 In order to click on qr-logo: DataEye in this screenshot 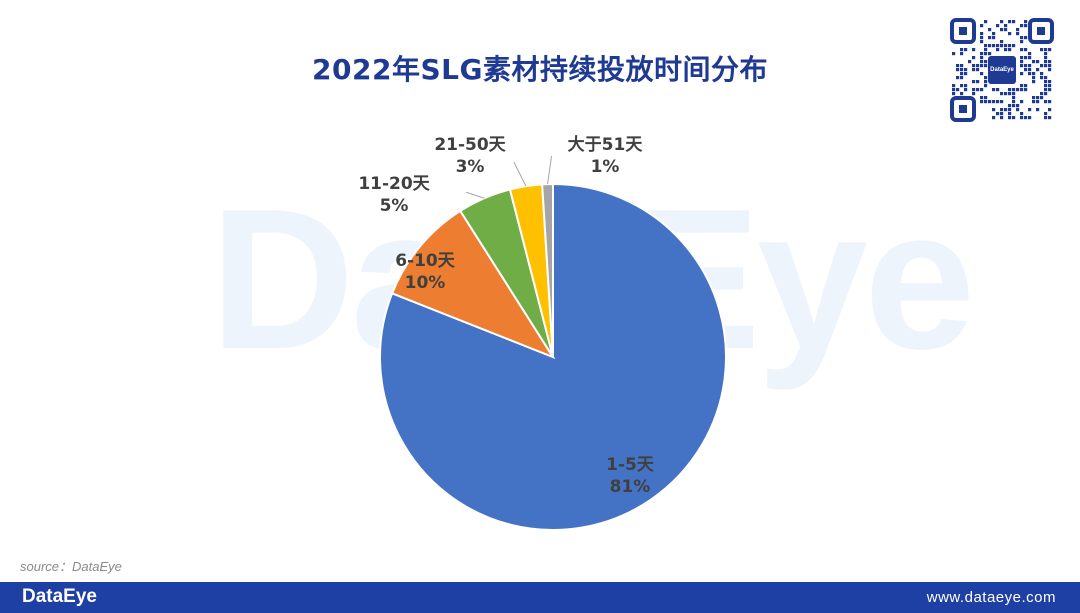, I will do `click(1002, 70)`.